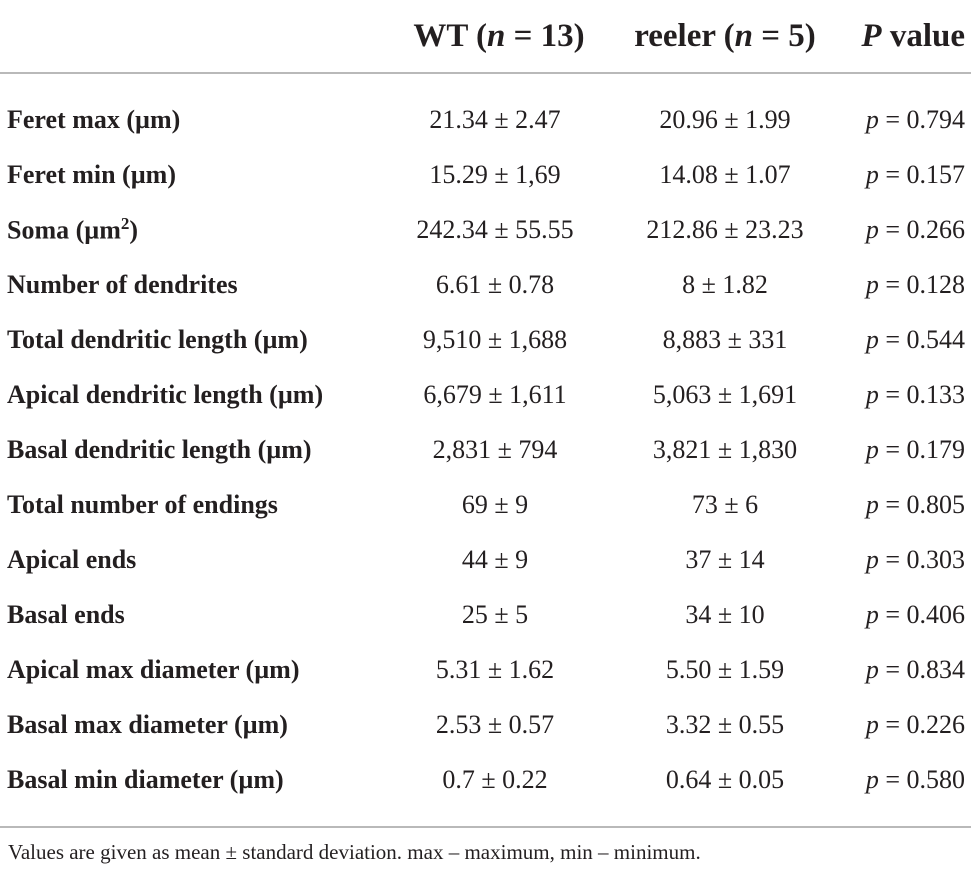  What do you see at coordinates (190, 559) in the screenshot?
I see `row-label: Apical ends` at bounding box center [190, 559].